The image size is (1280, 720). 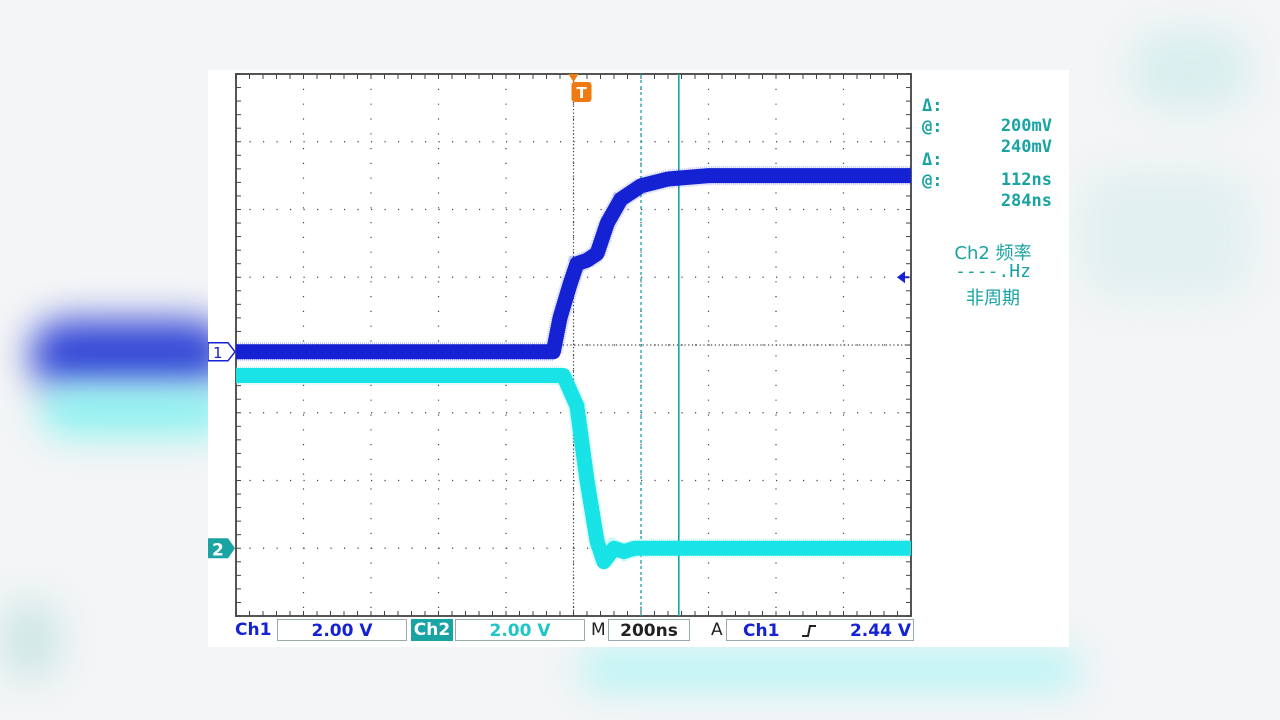 I want to click on ch2-ground-marker, so click(x=221, y=548).